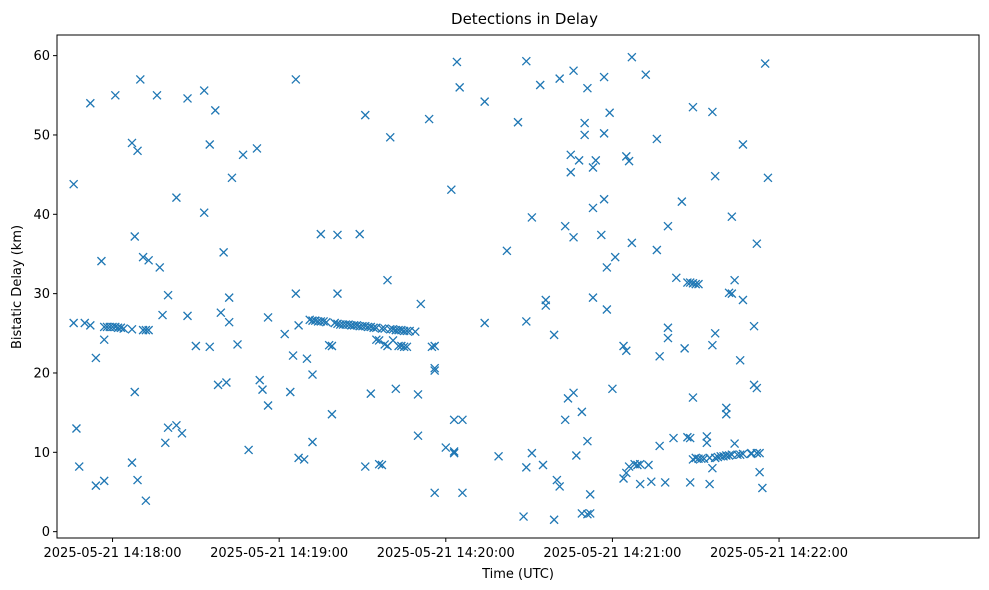  Describe the element at coordinates (41, 294) in the screenshot. I see `y-tick-label: 30` at that location.